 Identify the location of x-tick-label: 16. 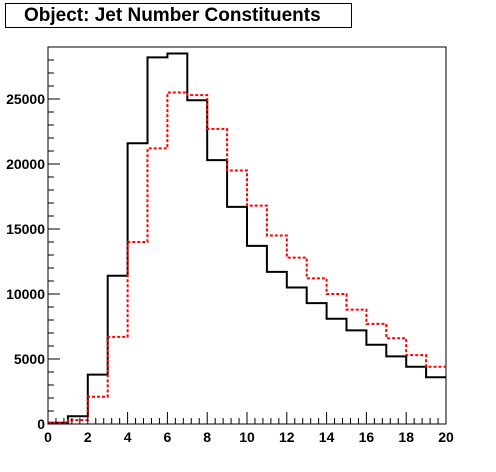
(367, 437).